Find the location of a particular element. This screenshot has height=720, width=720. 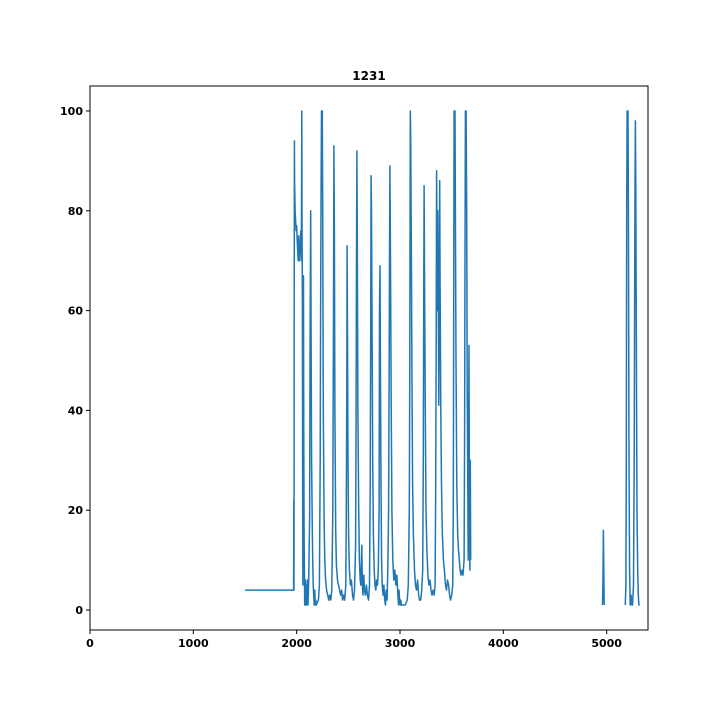

x-tick-label: 3000 is located at coordinates (400, 643).